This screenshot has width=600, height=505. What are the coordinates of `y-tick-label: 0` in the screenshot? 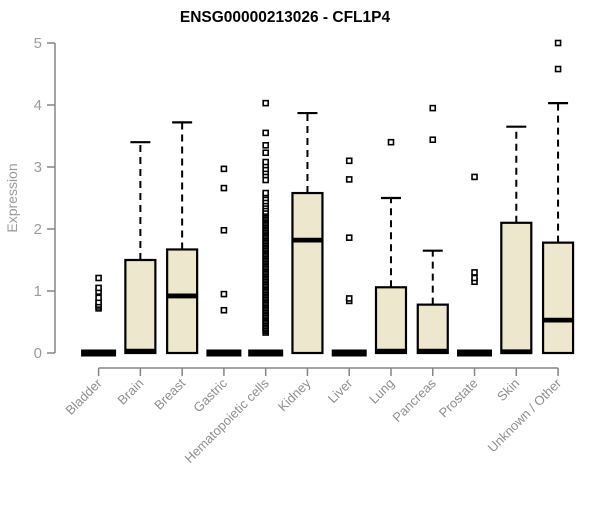 It's located at (38, 353).